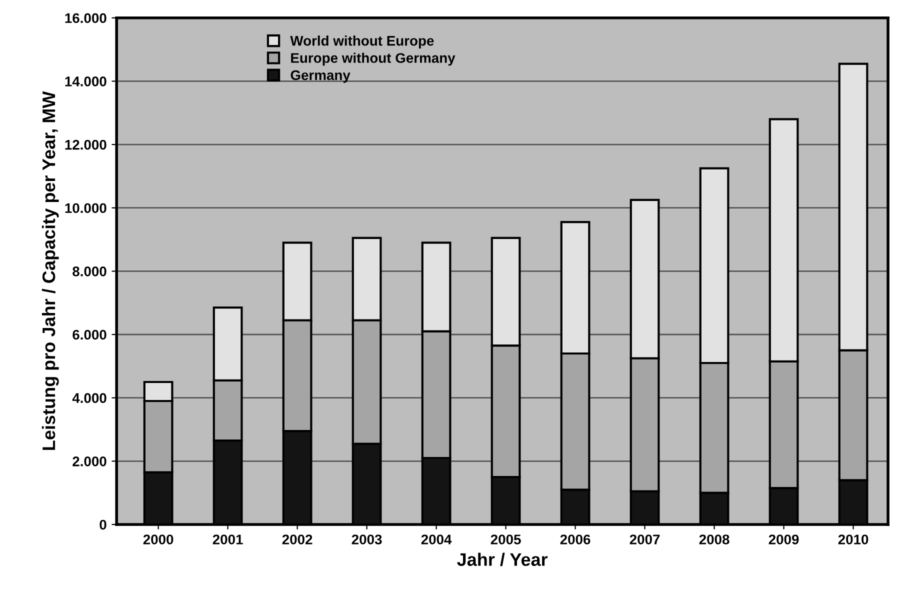 Image resolution: width=897 pixels, height=596 pixels. What do you see at coordinates (89, 335) in the screenshot?
I see `y-tick-label: 6.000` at bounding box center [89, 335].